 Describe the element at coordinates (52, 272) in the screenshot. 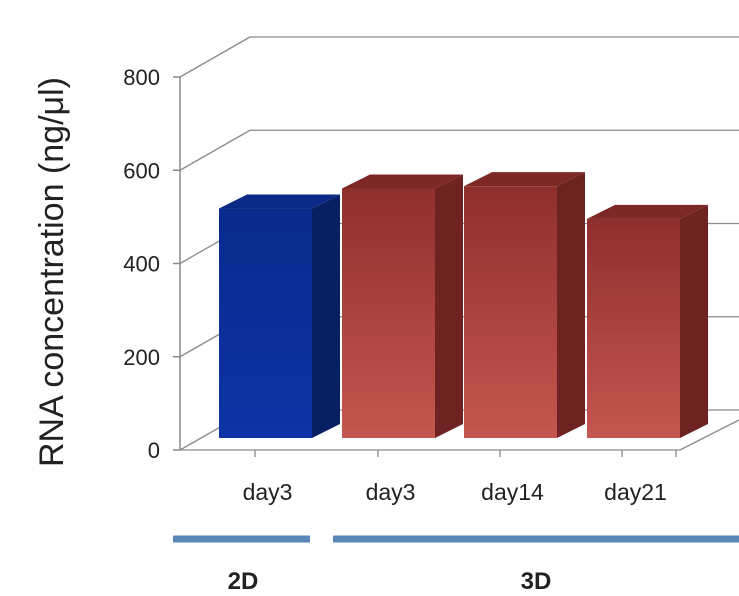

I see `y-axis-label: RNA concentration (ng/μl)` at that location.